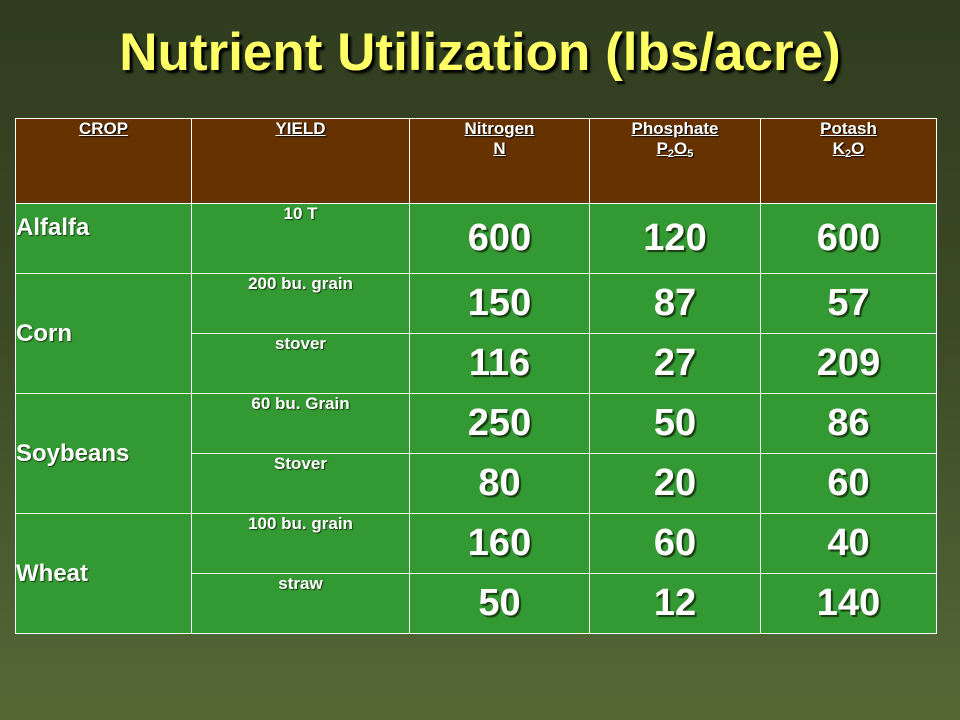 The height and width of the screenshot is (720, 960). What do you see at coordinates (499, 543) in the screenshot?
I see `nitrogen-cell: 160` at bounding box center [499, 543].